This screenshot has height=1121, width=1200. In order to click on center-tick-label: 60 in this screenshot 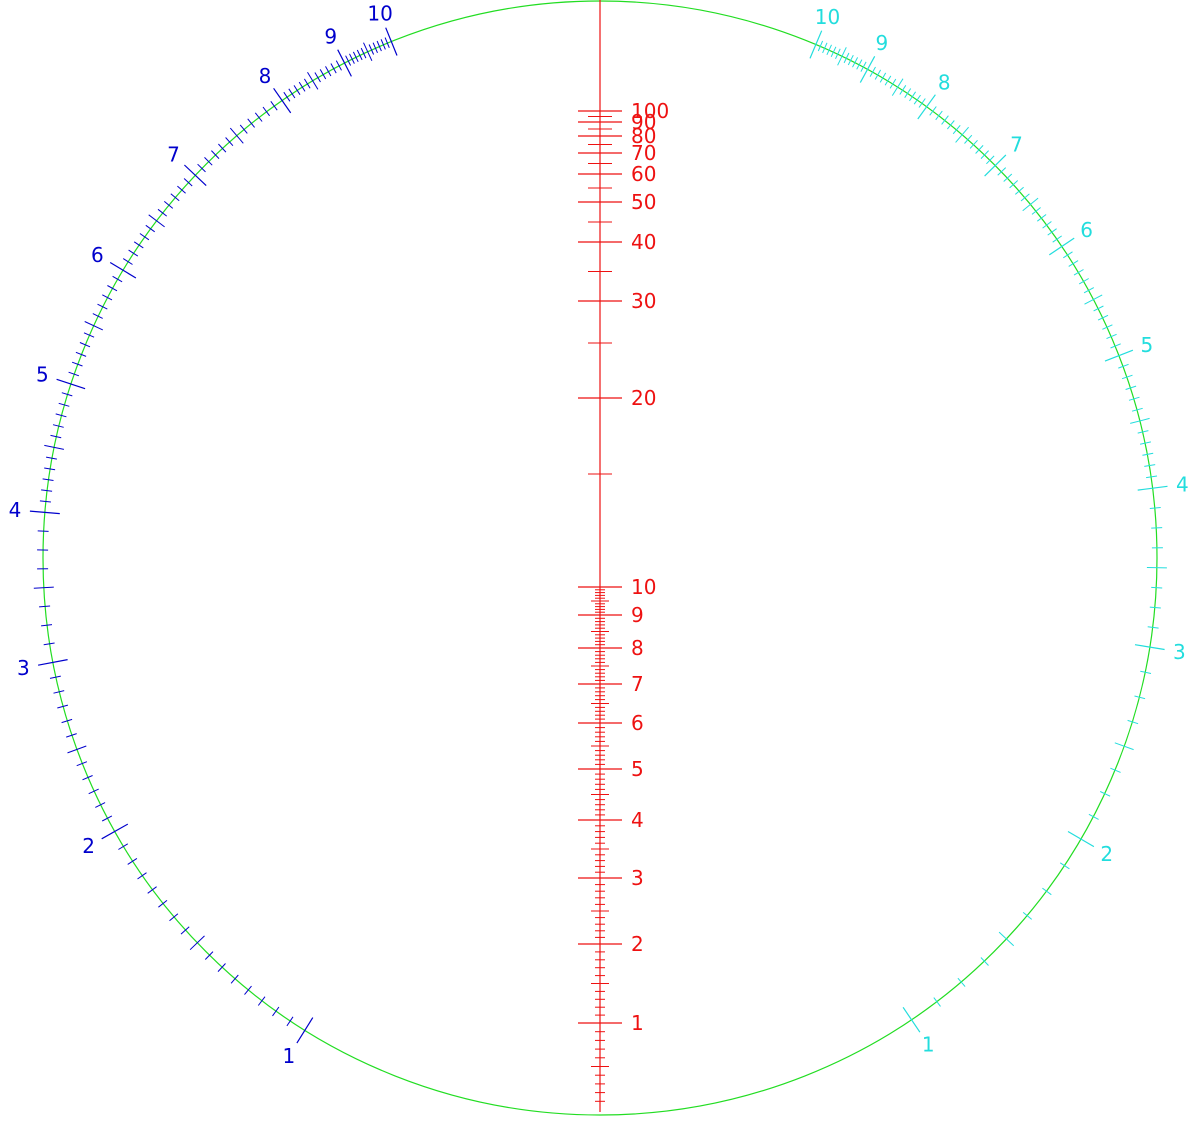, I will do `click(643, 174)`.